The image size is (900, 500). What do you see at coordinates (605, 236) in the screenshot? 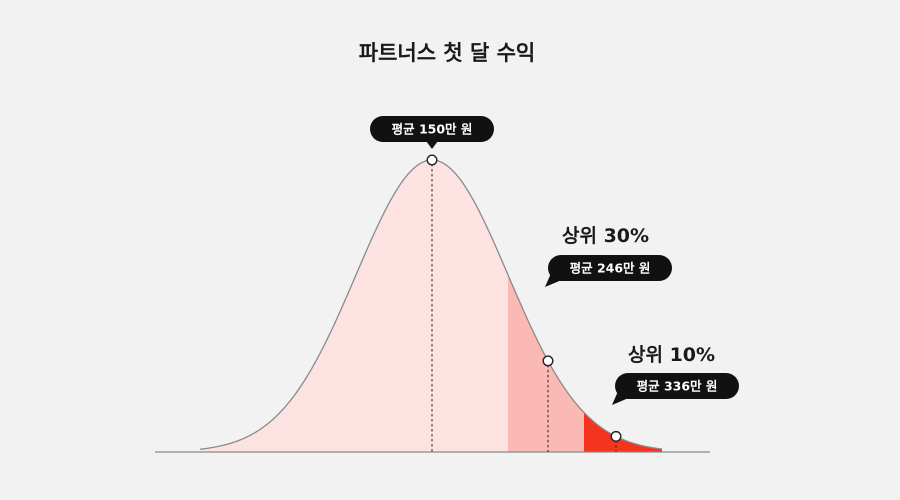
I see `marker-heading-1: 상위 30%` at bounding box center [605, 236].